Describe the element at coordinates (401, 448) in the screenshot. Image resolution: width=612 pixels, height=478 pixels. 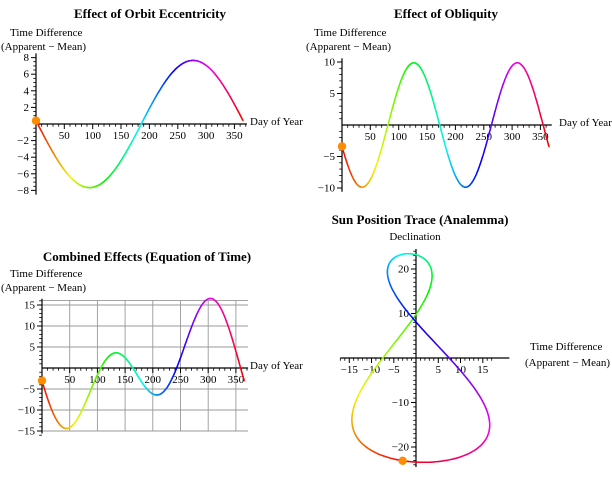
I see `y-tick-label: −20` at that location.